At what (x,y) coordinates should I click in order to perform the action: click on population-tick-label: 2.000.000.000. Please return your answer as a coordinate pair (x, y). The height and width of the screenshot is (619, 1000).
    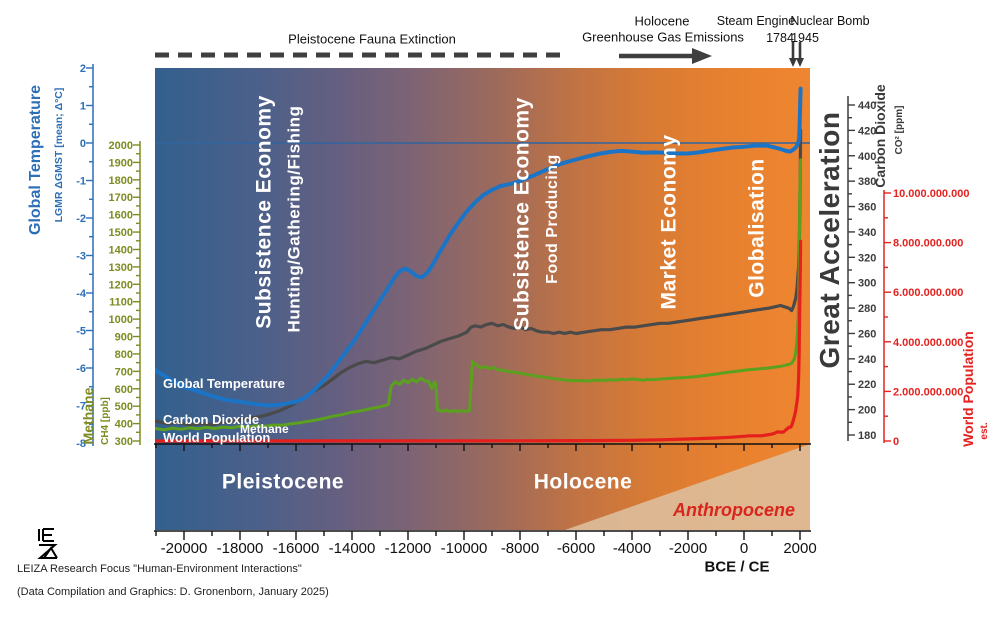
    Looking at the image, I should click on (928, 392).